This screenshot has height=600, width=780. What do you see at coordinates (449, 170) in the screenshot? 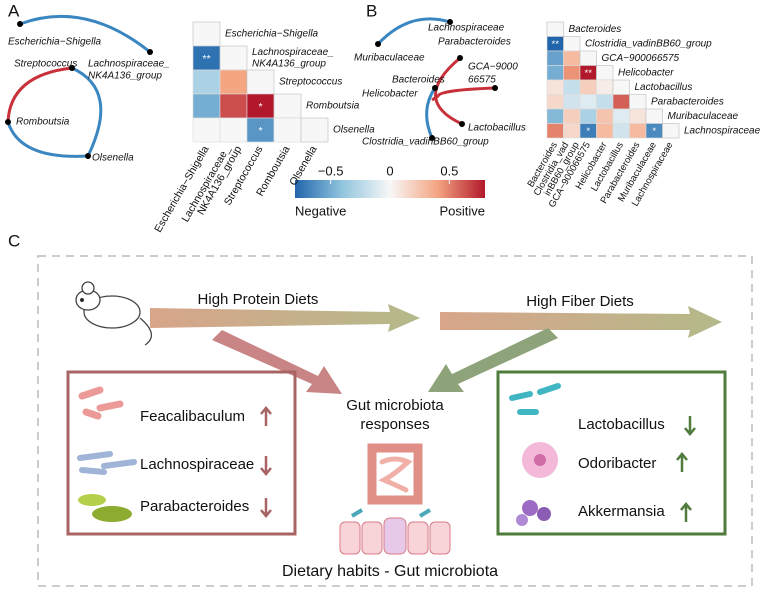
I see `tick-label: 0.5` at bounding box center [449, 170].